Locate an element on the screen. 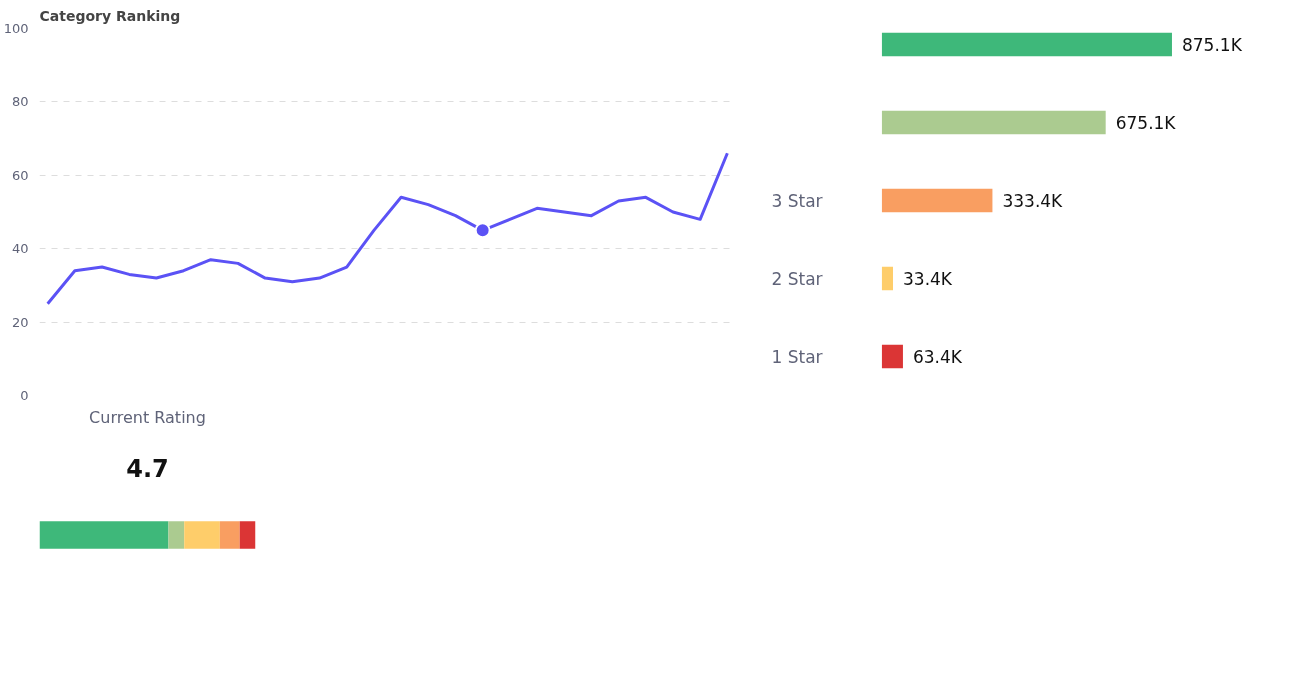 The height and width of the screenshot is (700, 1300). category-label: 3 Star is located at coordinates (797, 200).